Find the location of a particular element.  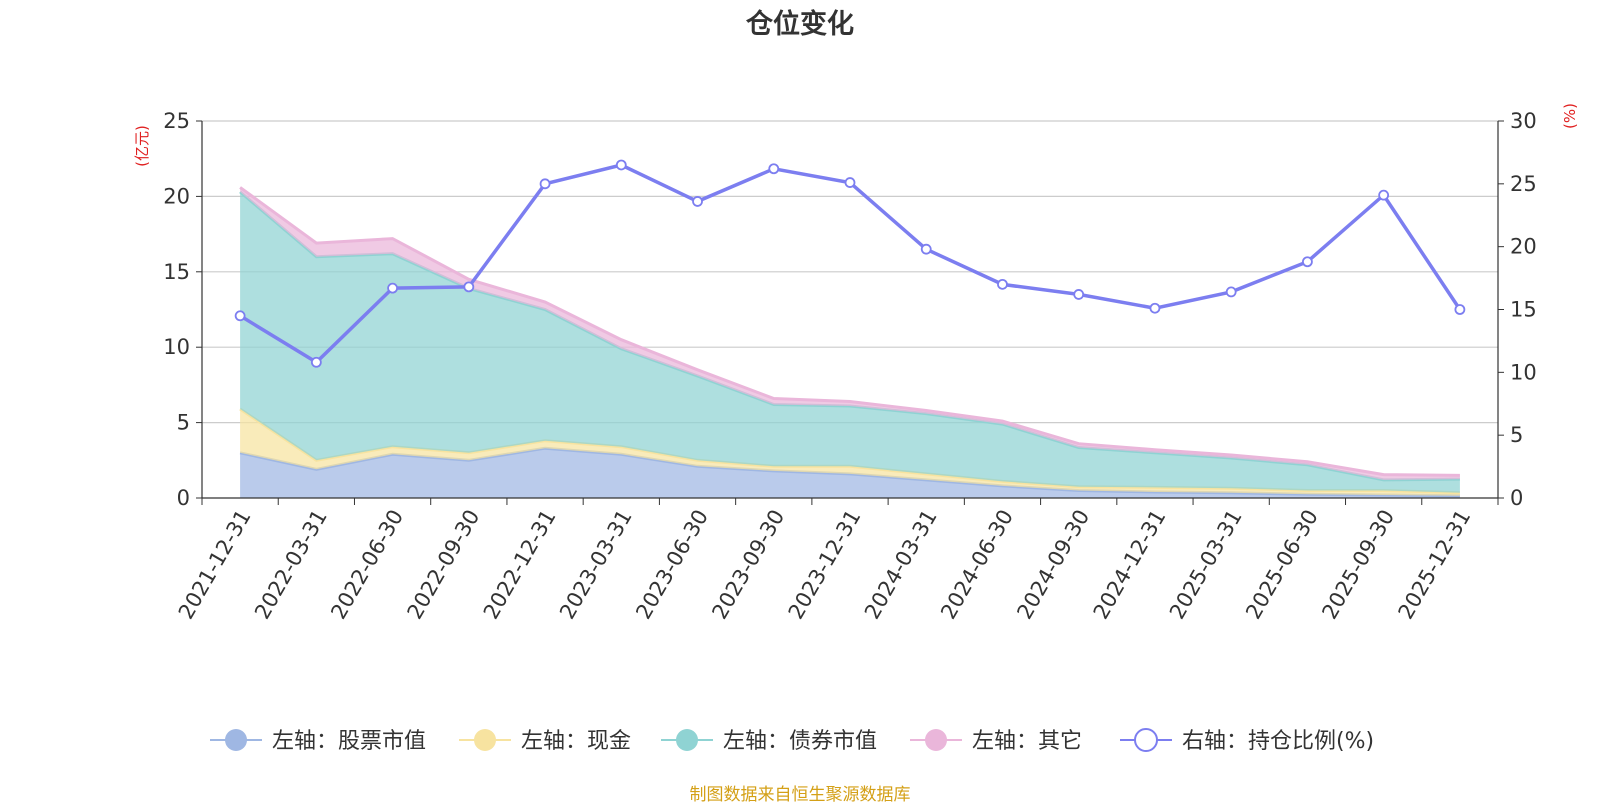

left-tick-label: 25 is located at coordinates (176, 121).